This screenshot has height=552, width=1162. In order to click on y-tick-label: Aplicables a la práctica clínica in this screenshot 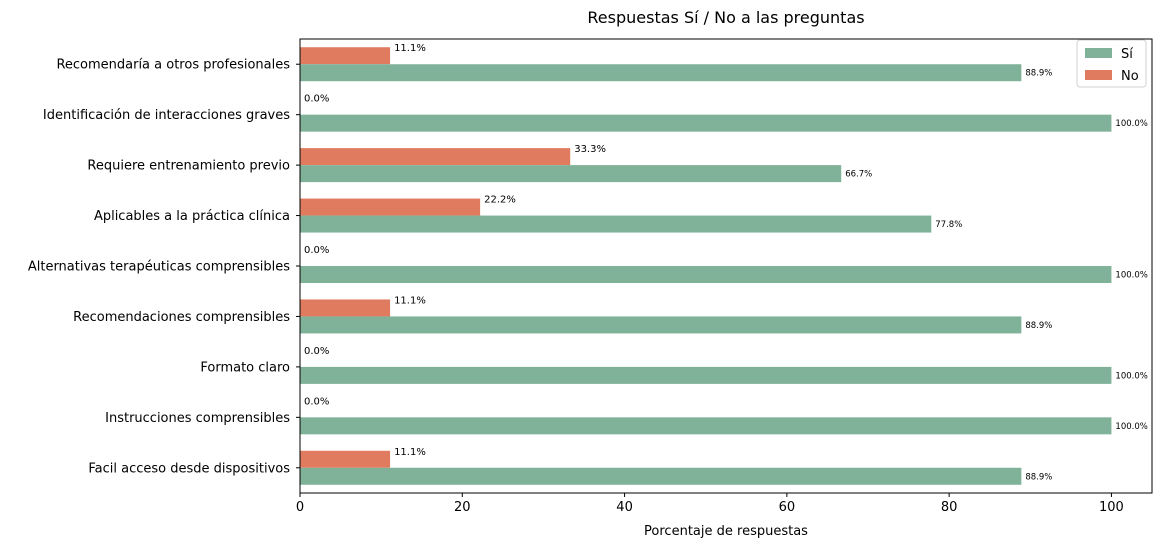, I will do `click(192, 216)`.